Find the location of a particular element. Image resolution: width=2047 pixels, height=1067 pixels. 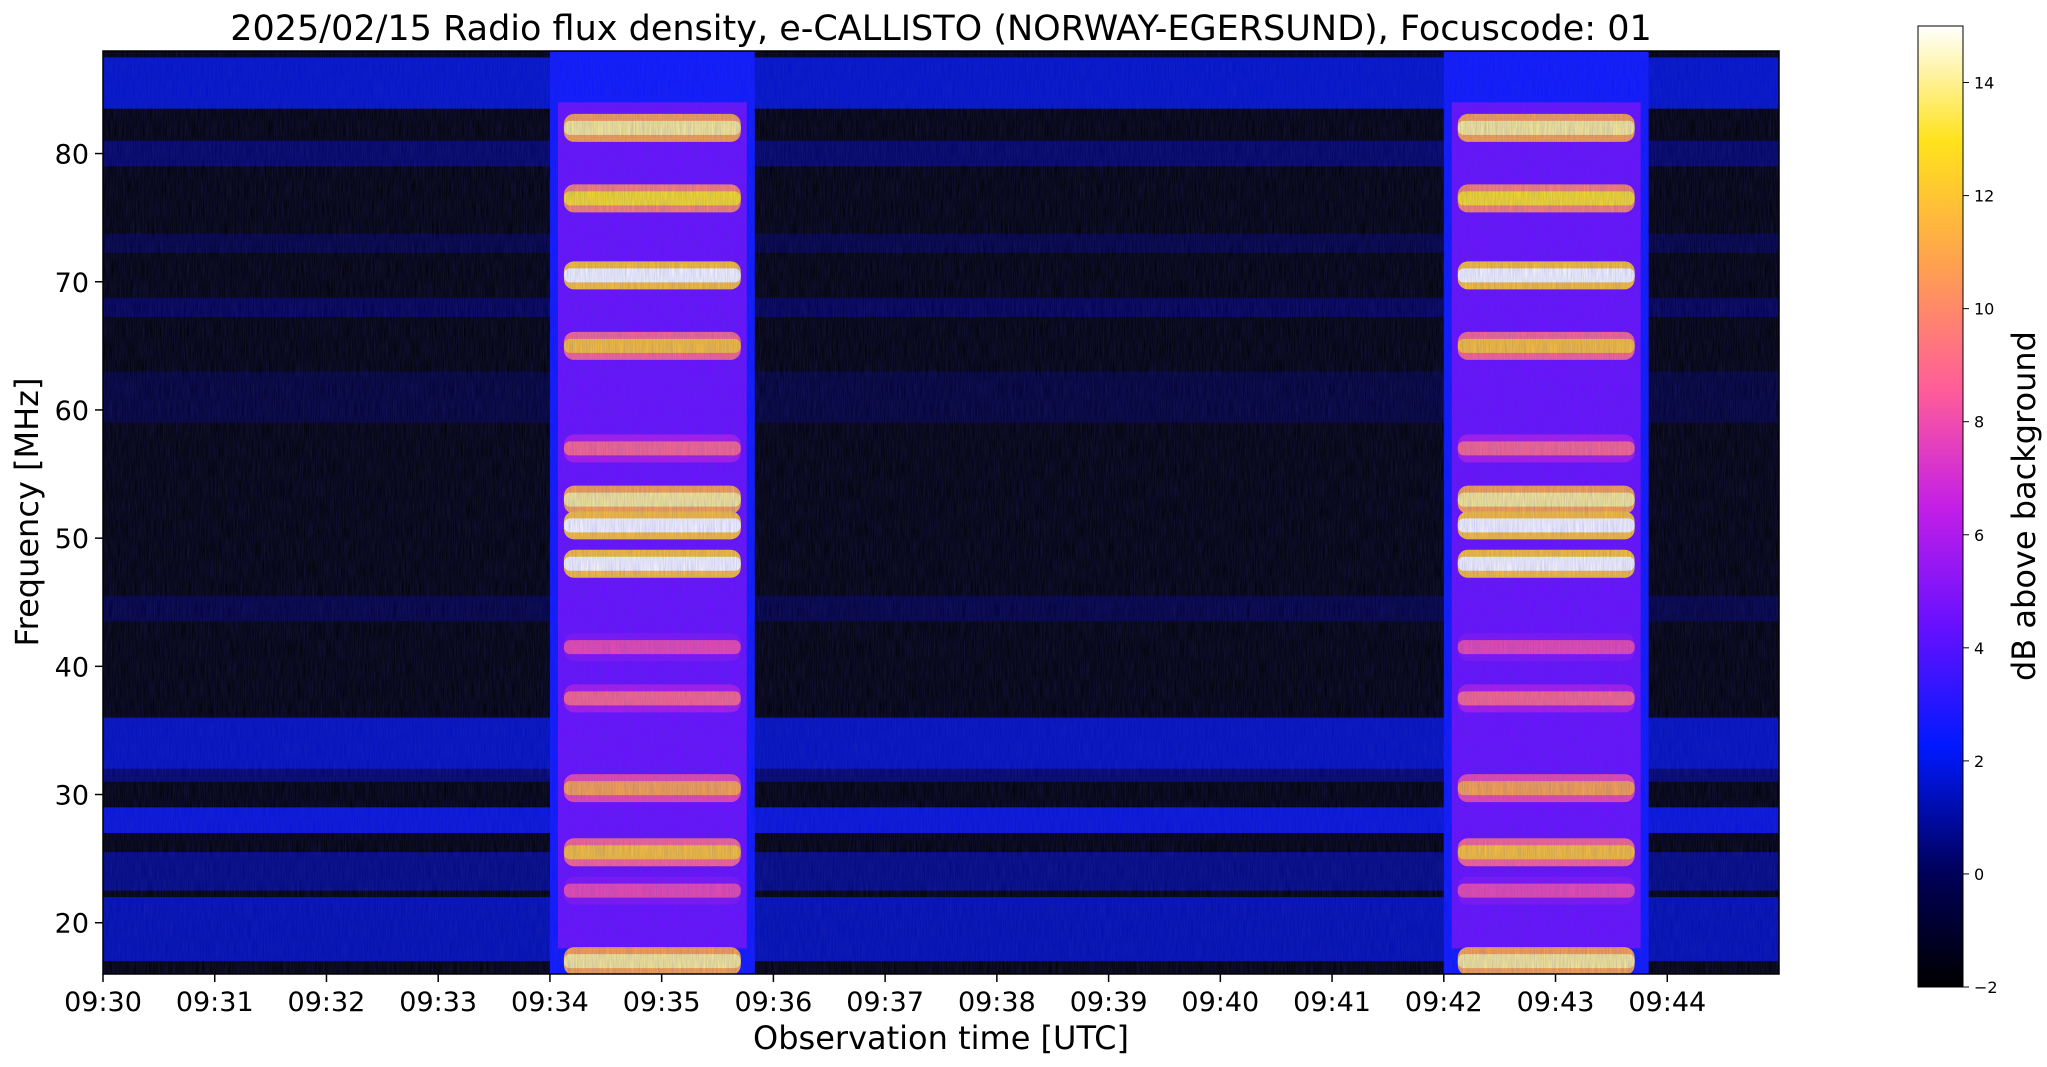

colorbar: −2 0 2 4 6 8 10 12 14 dB above background is located at coordinates (1980, 511).